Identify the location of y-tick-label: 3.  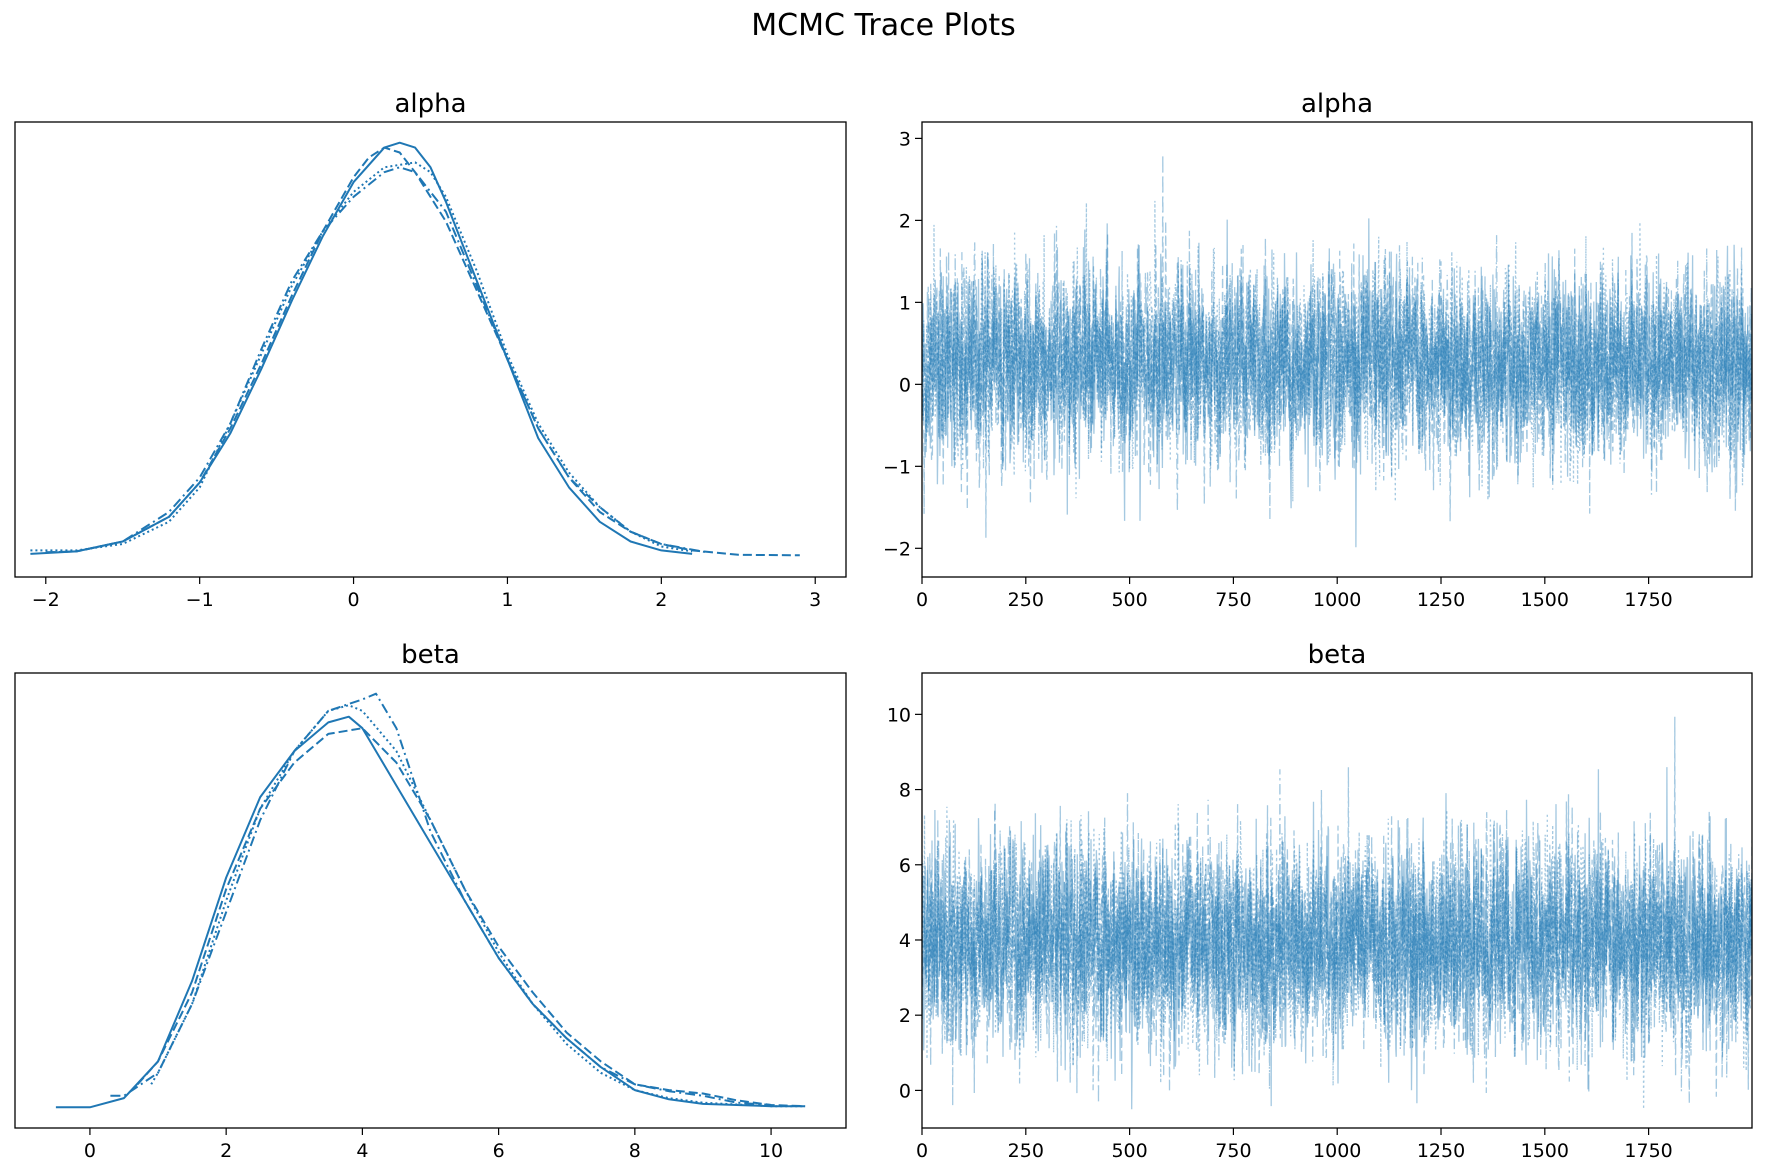
(905, 139).